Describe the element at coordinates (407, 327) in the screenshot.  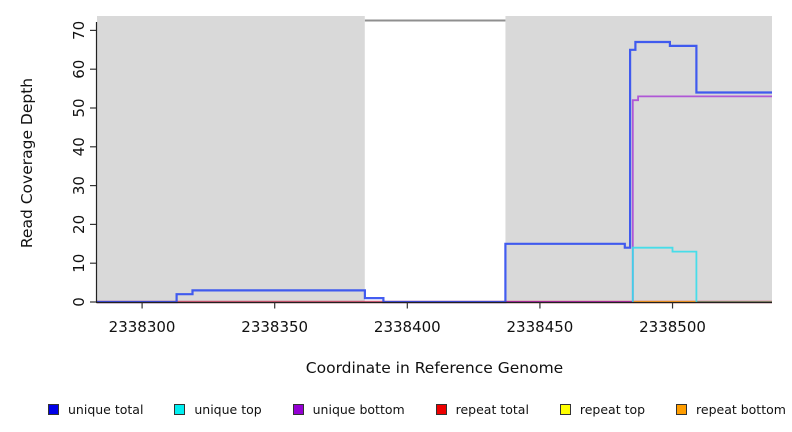
I see `x-tick-label-2338400: 2338400` at that location.